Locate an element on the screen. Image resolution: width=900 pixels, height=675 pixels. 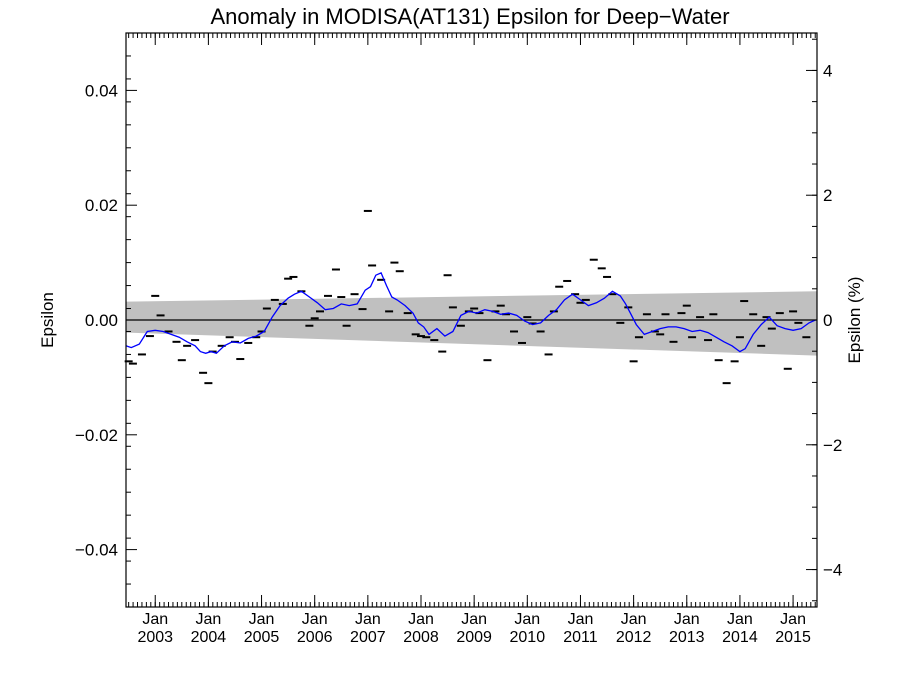
x-tick-year: 2009 is located at coordinates (474, 637).